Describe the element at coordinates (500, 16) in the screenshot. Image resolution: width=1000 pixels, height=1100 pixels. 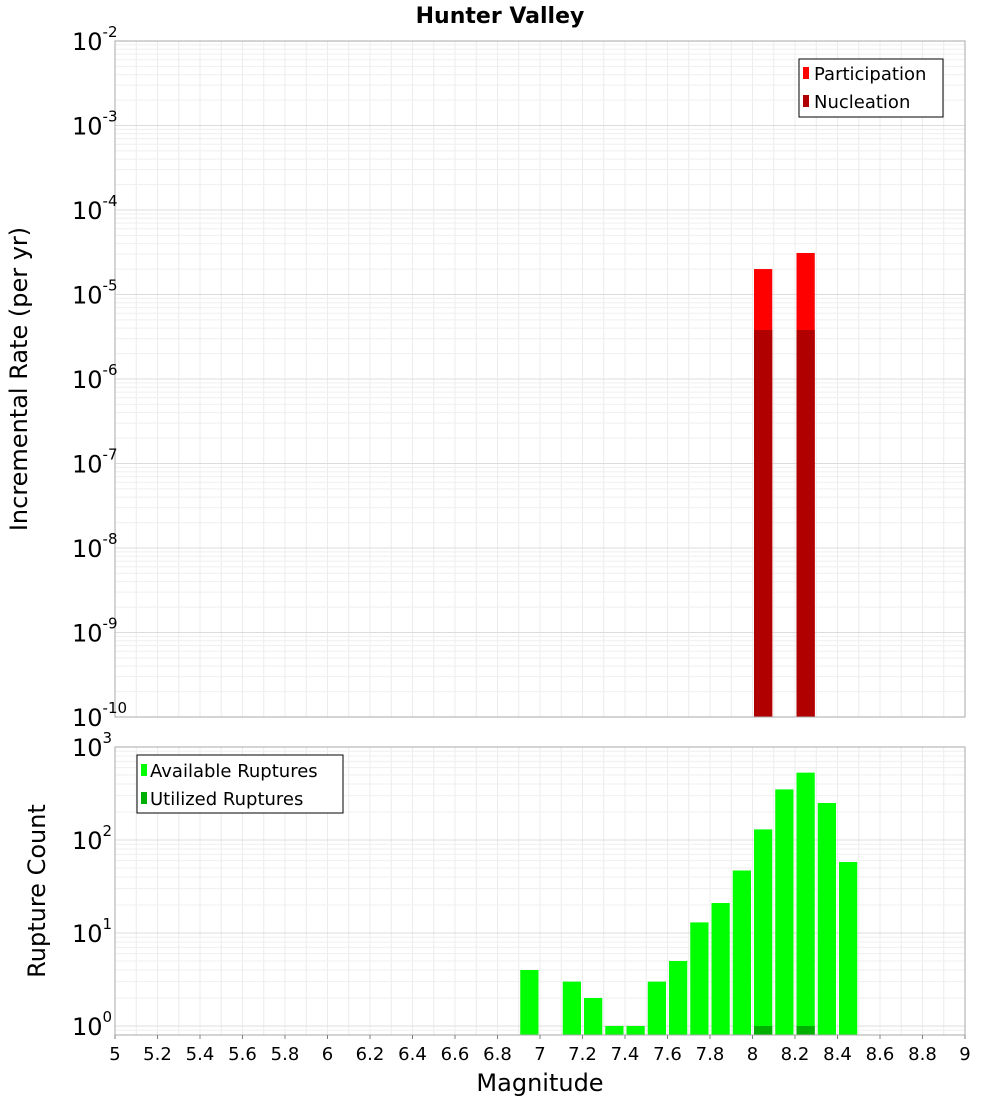
I see `chart-title: Hunter Valley` at that location.